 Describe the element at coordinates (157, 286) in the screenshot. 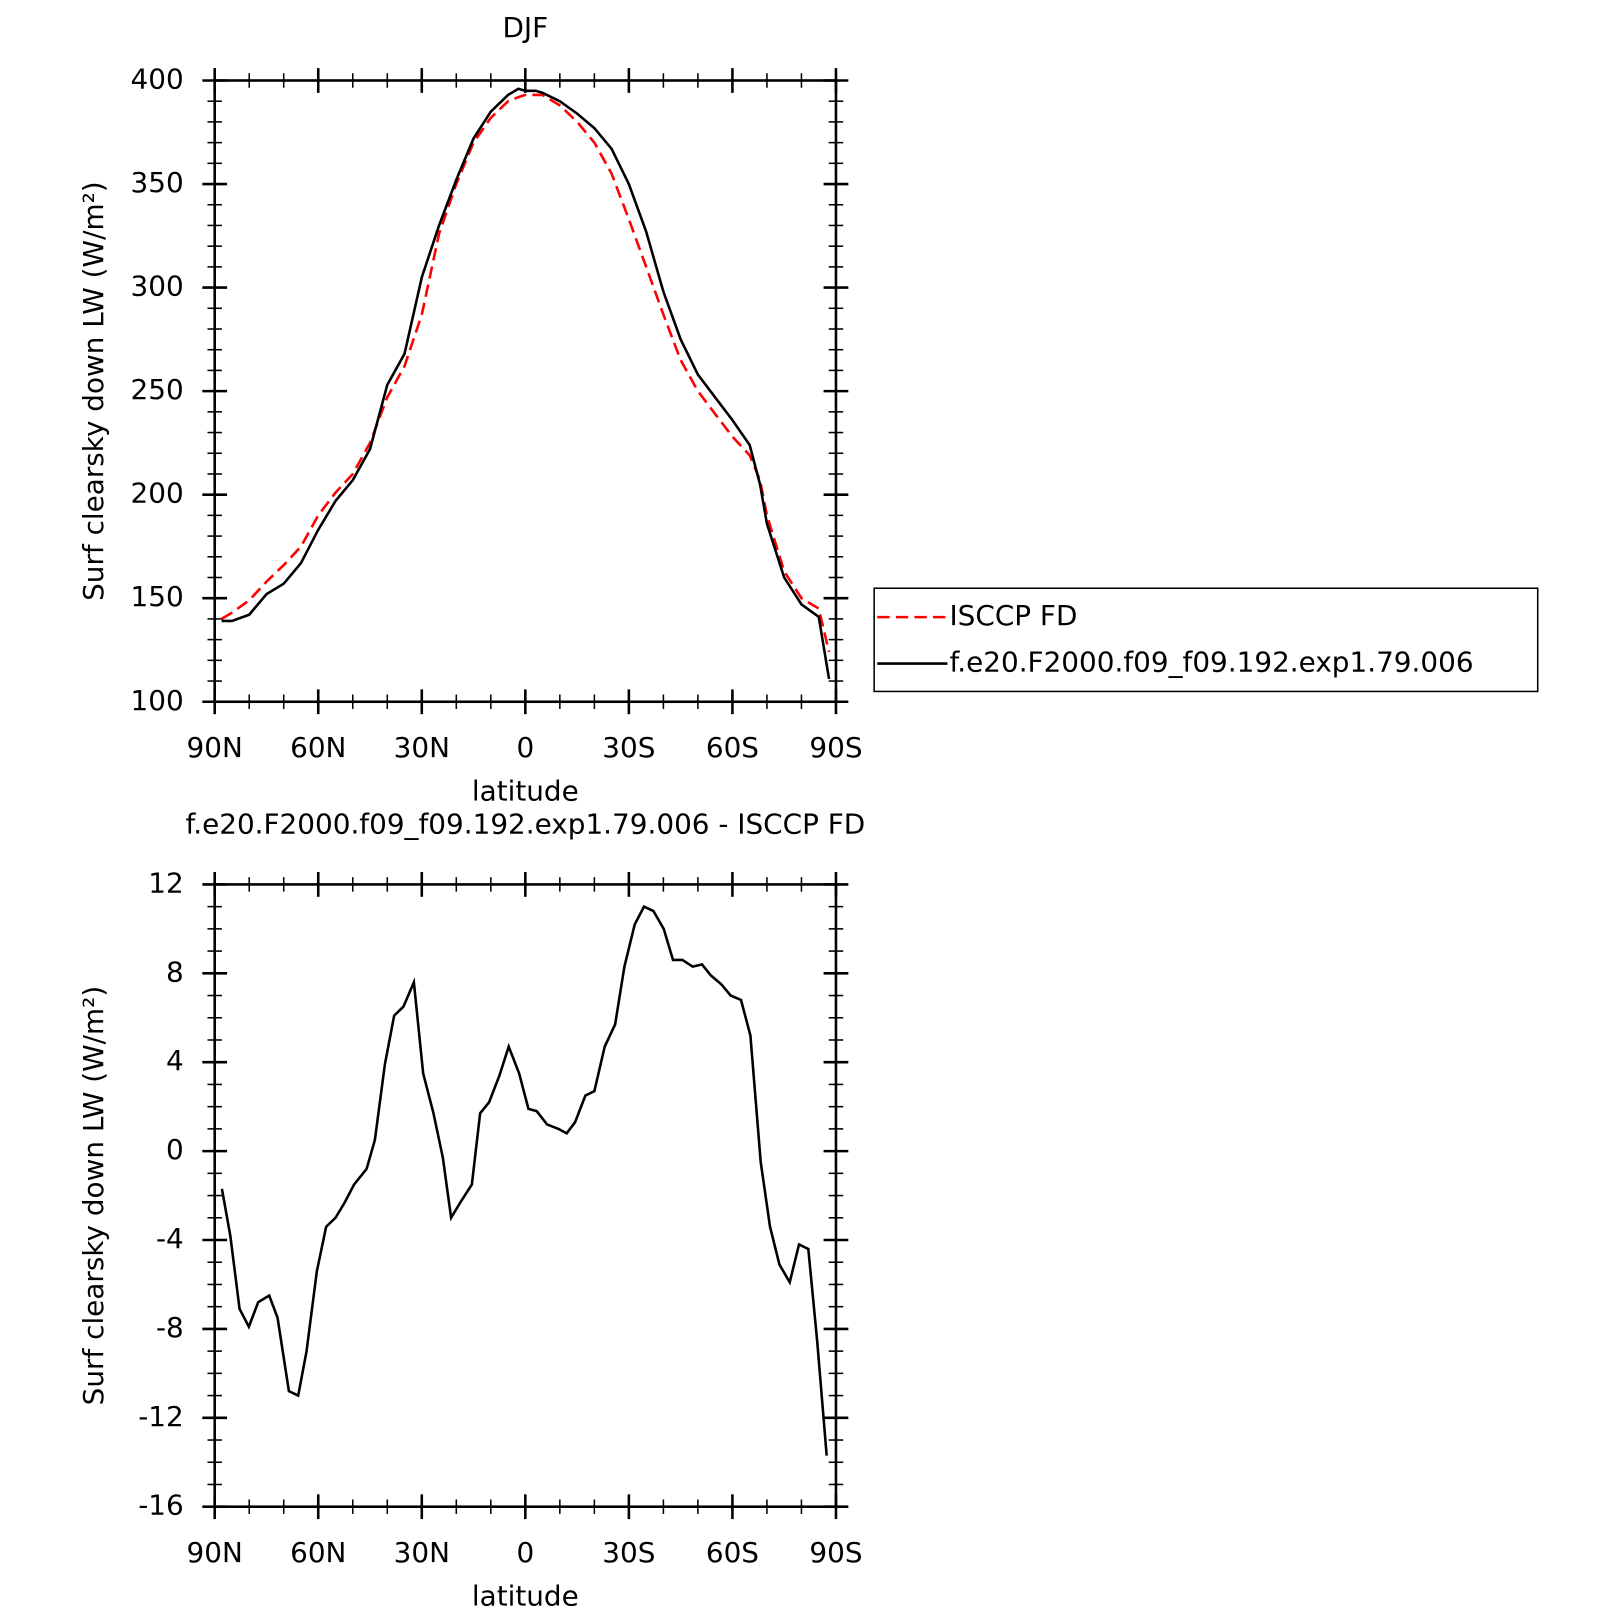

I see `y-tick-label: 300` at that location.